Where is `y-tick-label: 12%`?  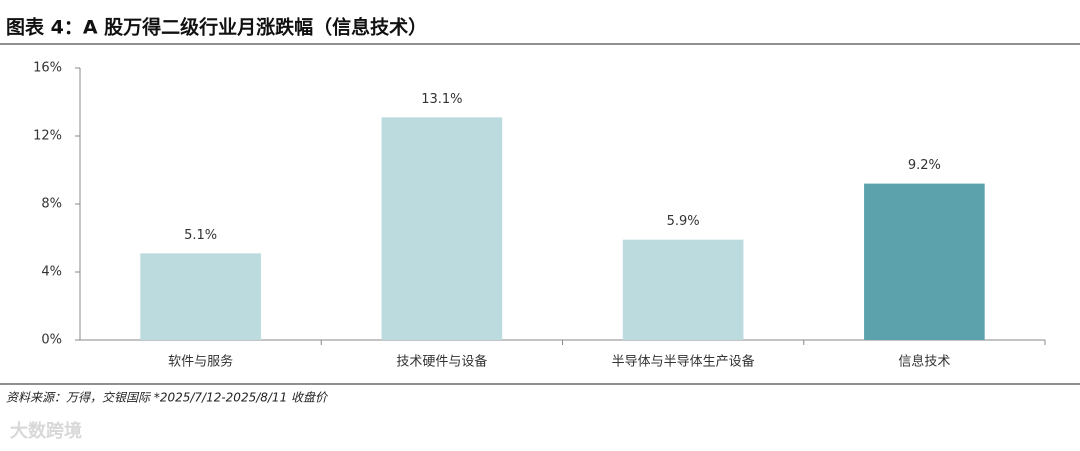 y-tick-label: 12% is located at coordinates (47, 136).